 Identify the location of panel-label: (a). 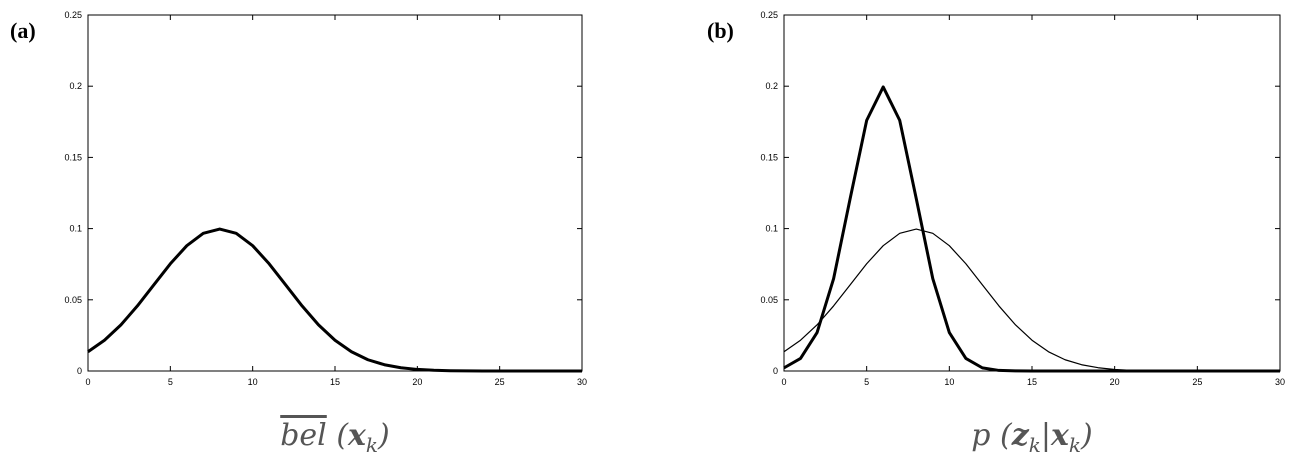
(23, 30).